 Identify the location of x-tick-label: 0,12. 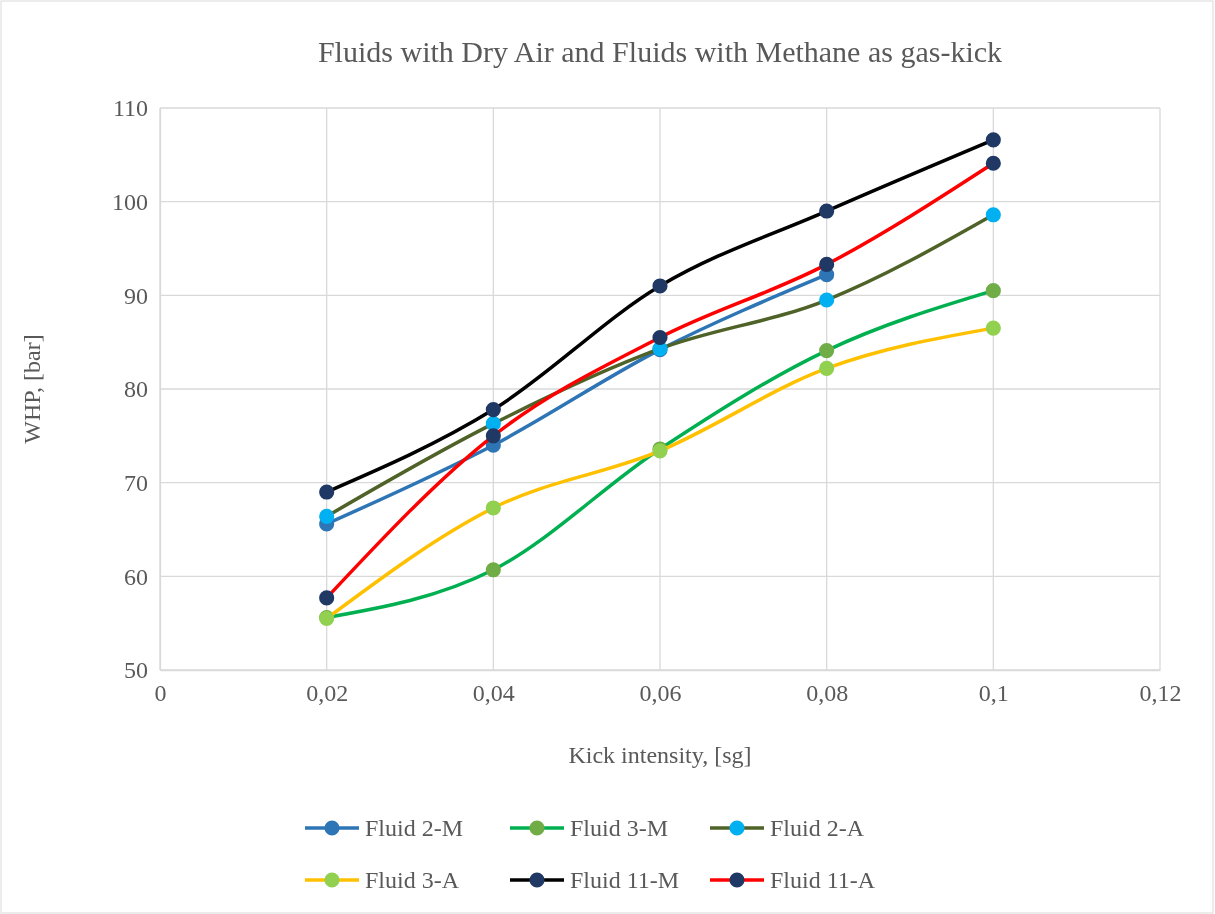
(1160, 693).